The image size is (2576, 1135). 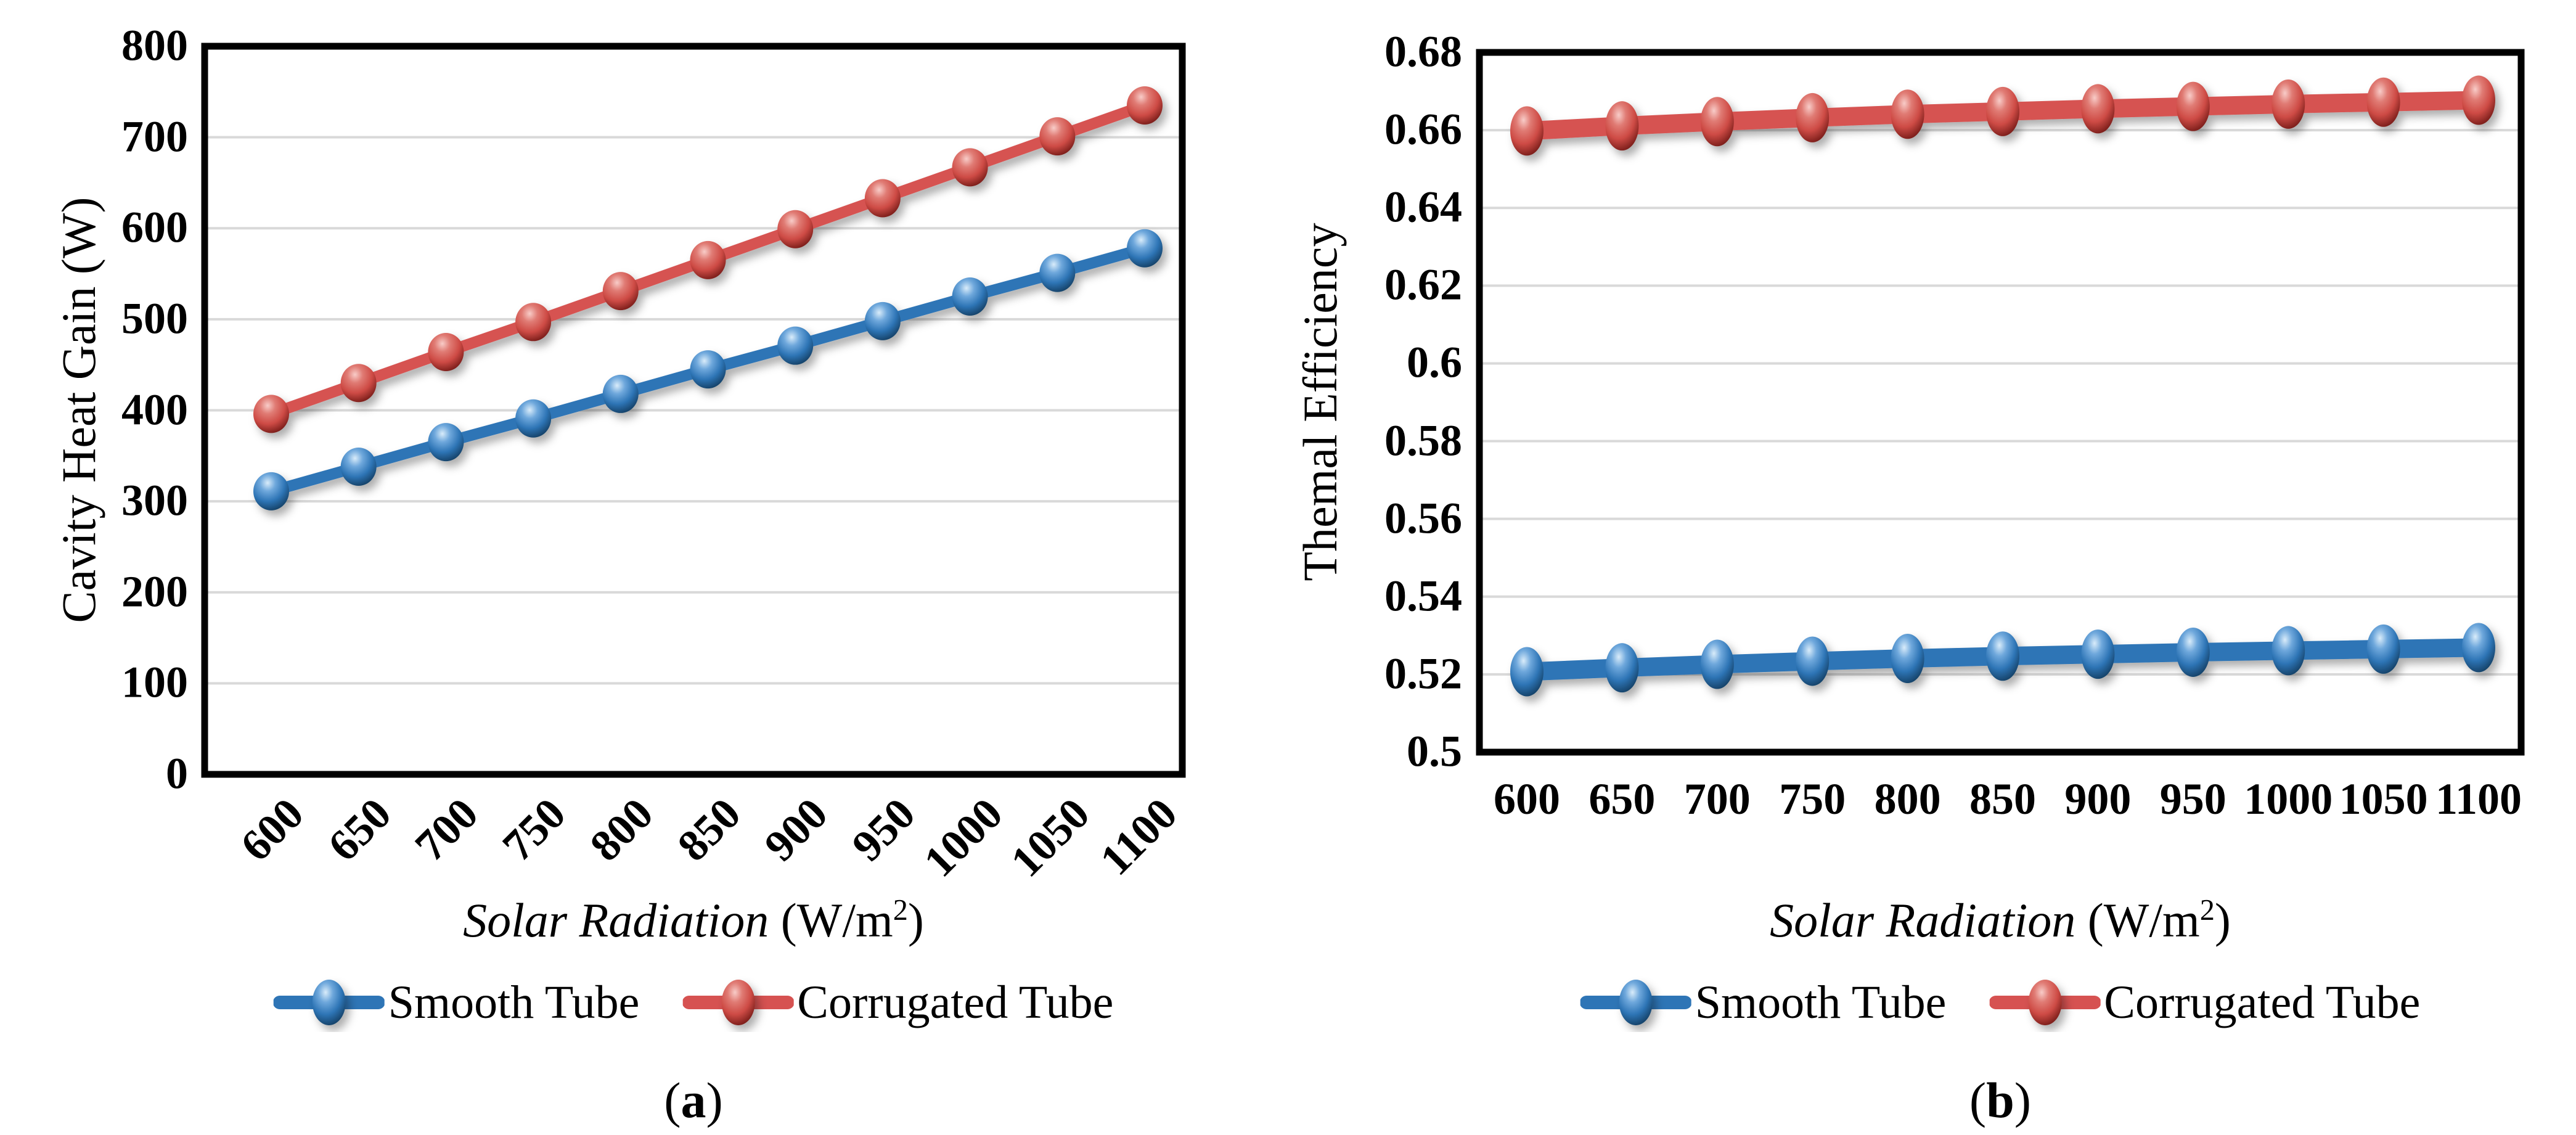 What do you see at coordinates (1423, 284) in the screenshot?
I see `y-tick-label: 0.62` at bounding box center [1423, 284].